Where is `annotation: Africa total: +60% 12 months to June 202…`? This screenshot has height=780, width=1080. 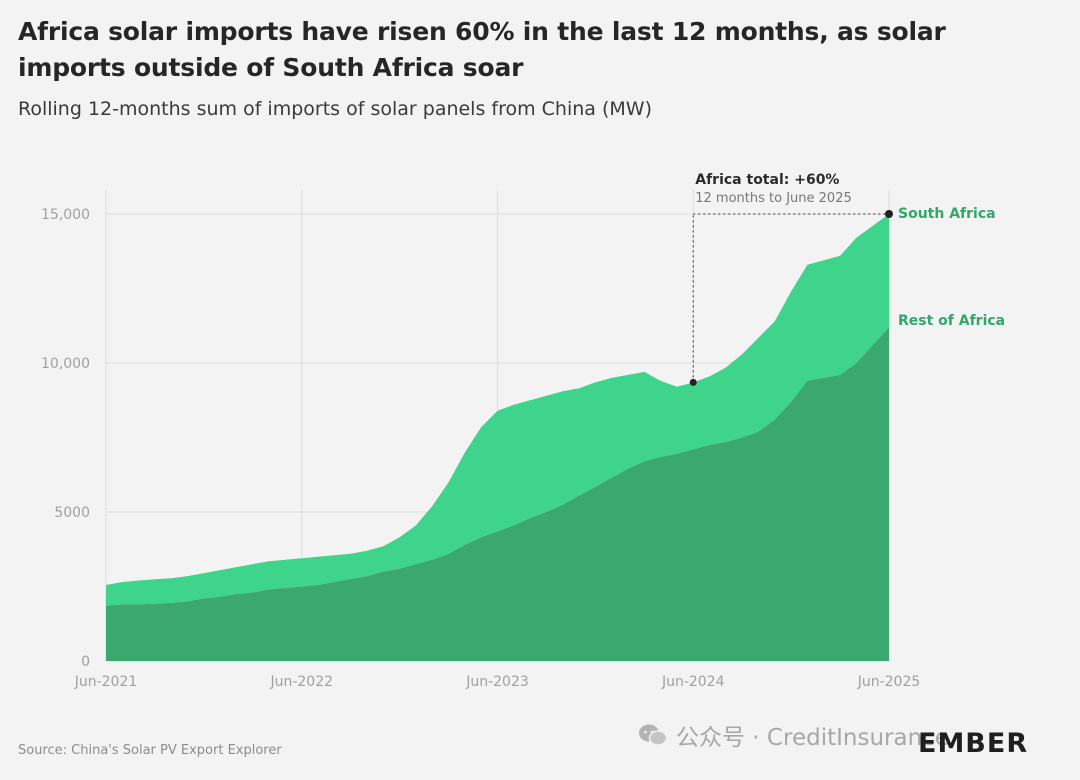 annotation: Africa total: +60% 12 months to June 202… is located at coordinates (791, 279).